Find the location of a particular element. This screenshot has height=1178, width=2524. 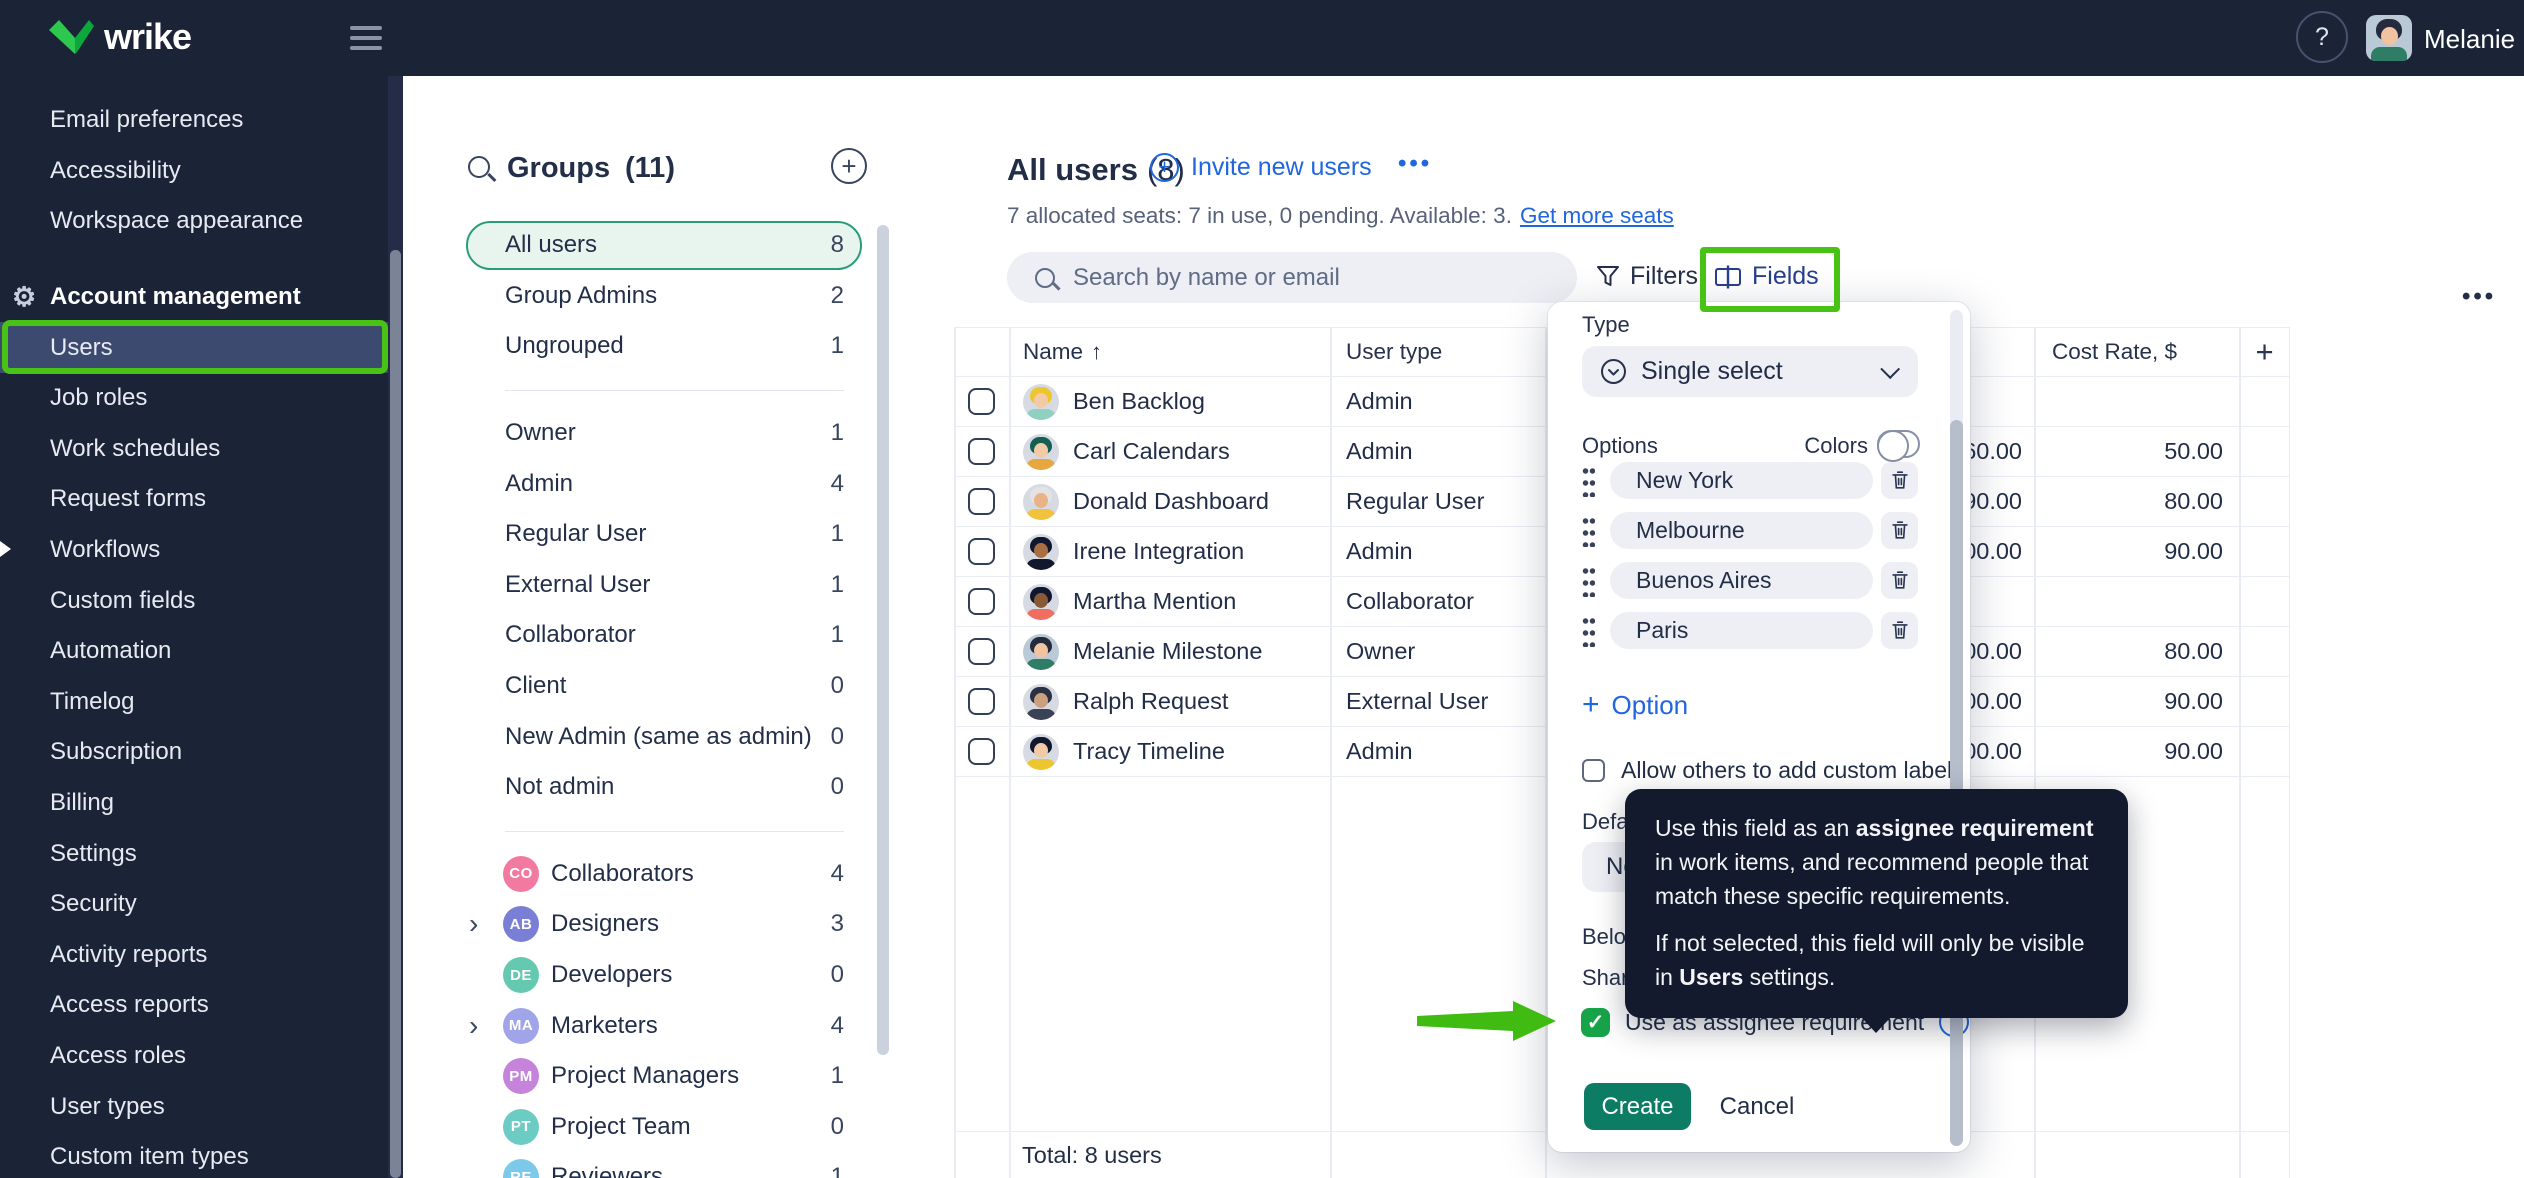

column-header-name: Name ↑ is located at coordinates (1169, 352).